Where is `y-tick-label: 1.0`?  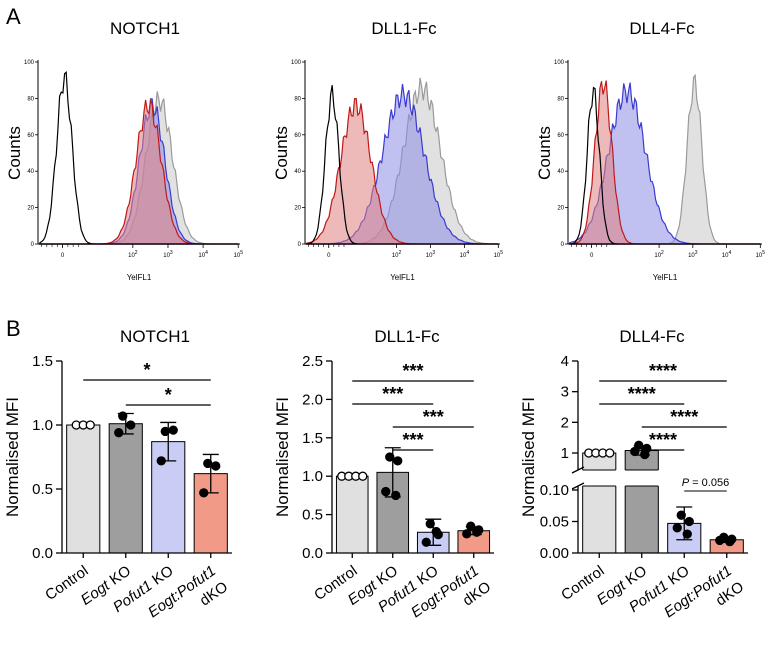 y-tick-label: 1.0 is located at coordinates (42, 425).